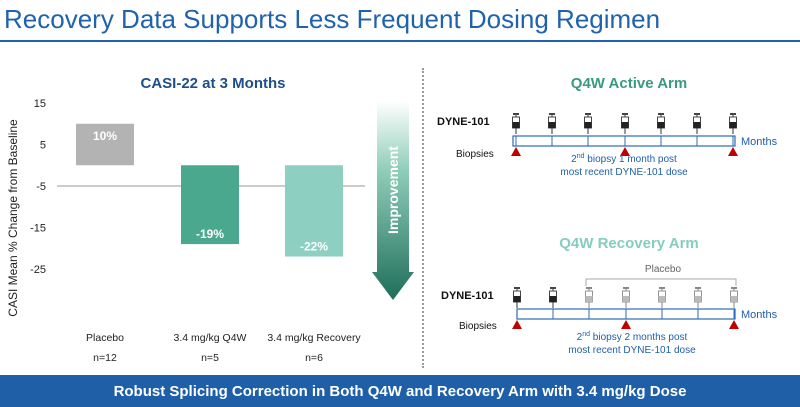  I want to click on recovery-dose-markers, so click(625, 297).